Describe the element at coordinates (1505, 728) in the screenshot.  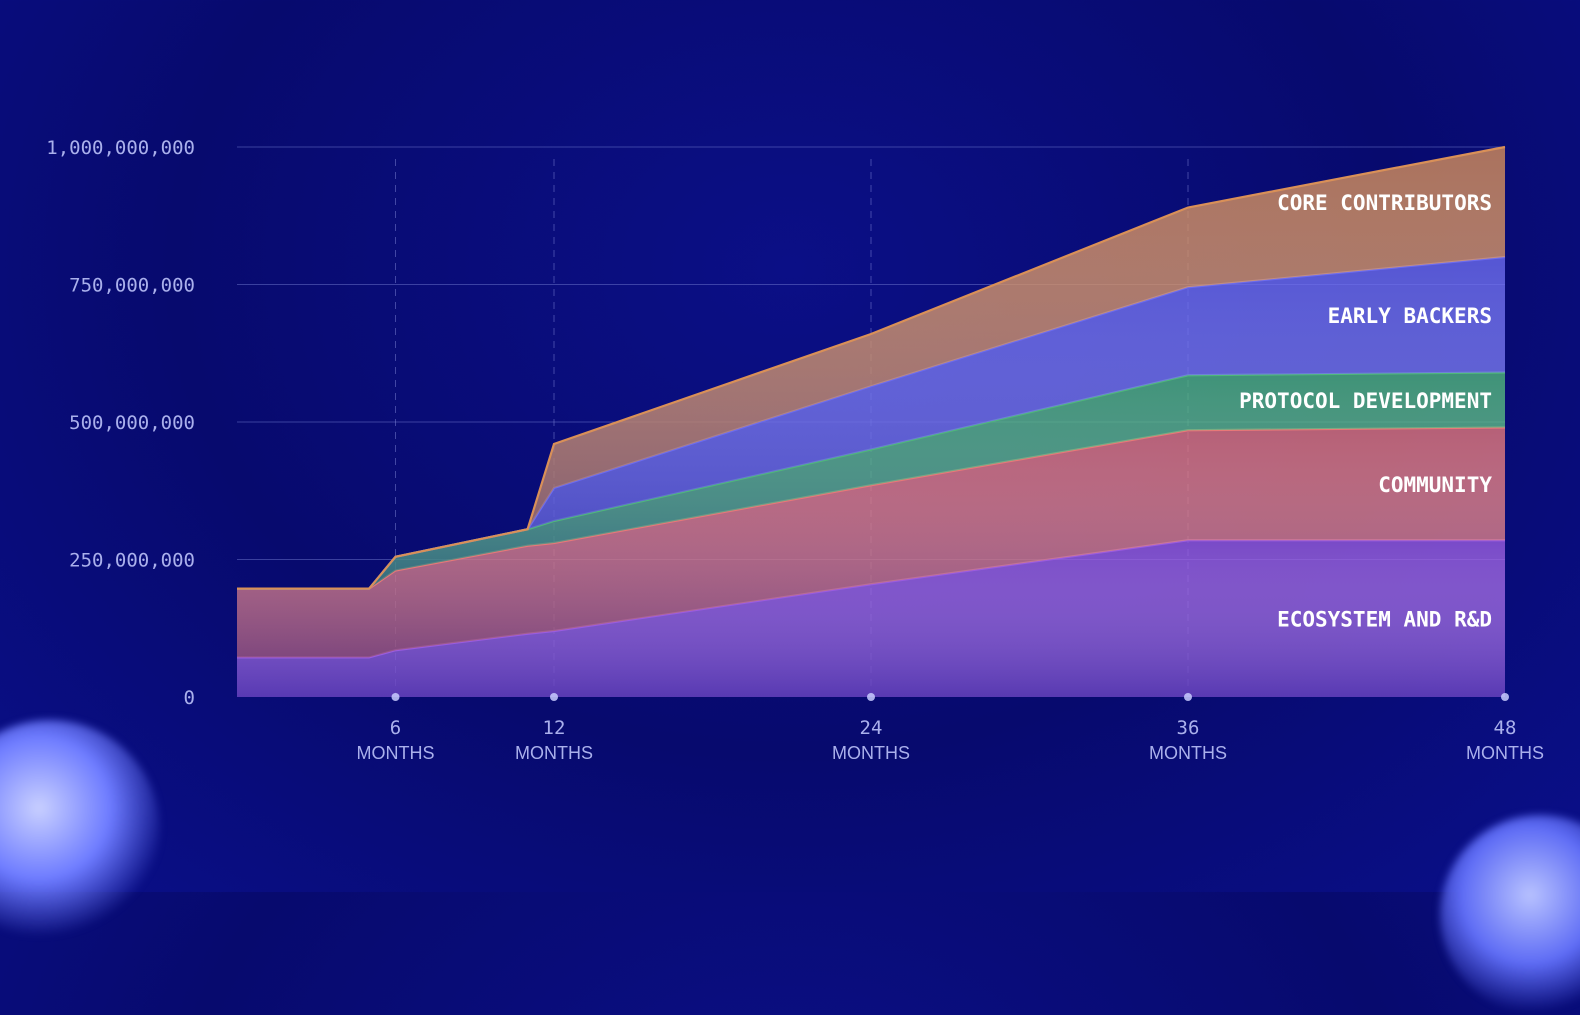
I see `x-tick-label: 48` at that location.